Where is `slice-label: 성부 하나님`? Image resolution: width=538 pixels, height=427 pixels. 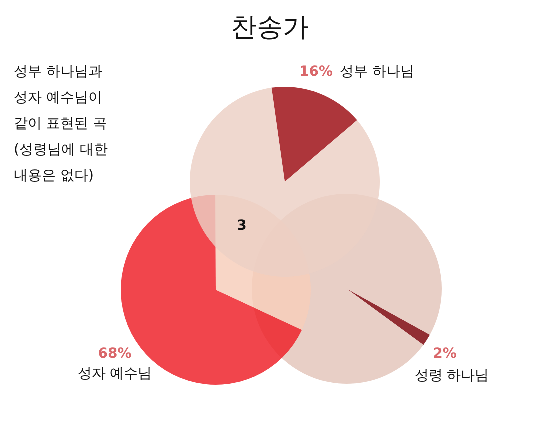
slice-label: 성부 하나님 is located at coordinates (377, 72).